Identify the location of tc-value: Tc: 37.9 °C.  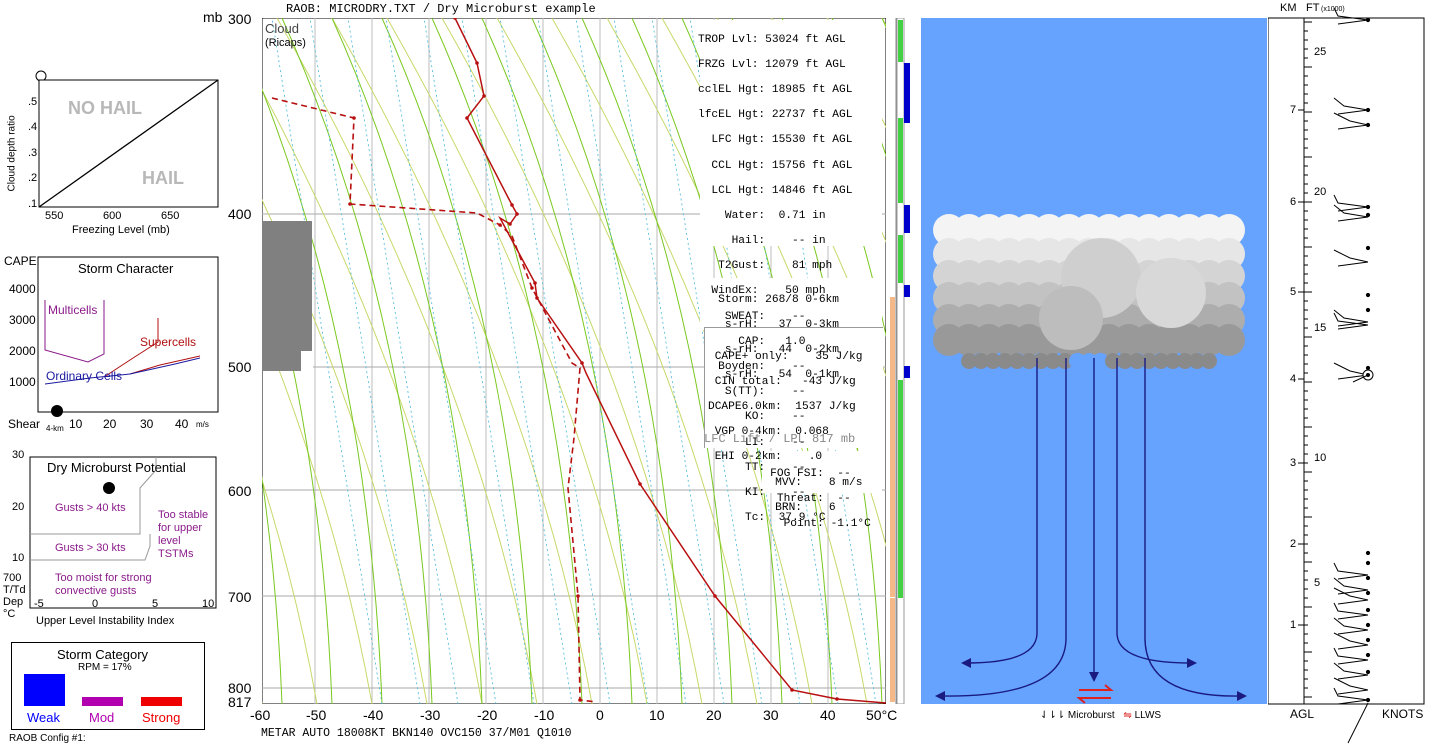
(762, 518).